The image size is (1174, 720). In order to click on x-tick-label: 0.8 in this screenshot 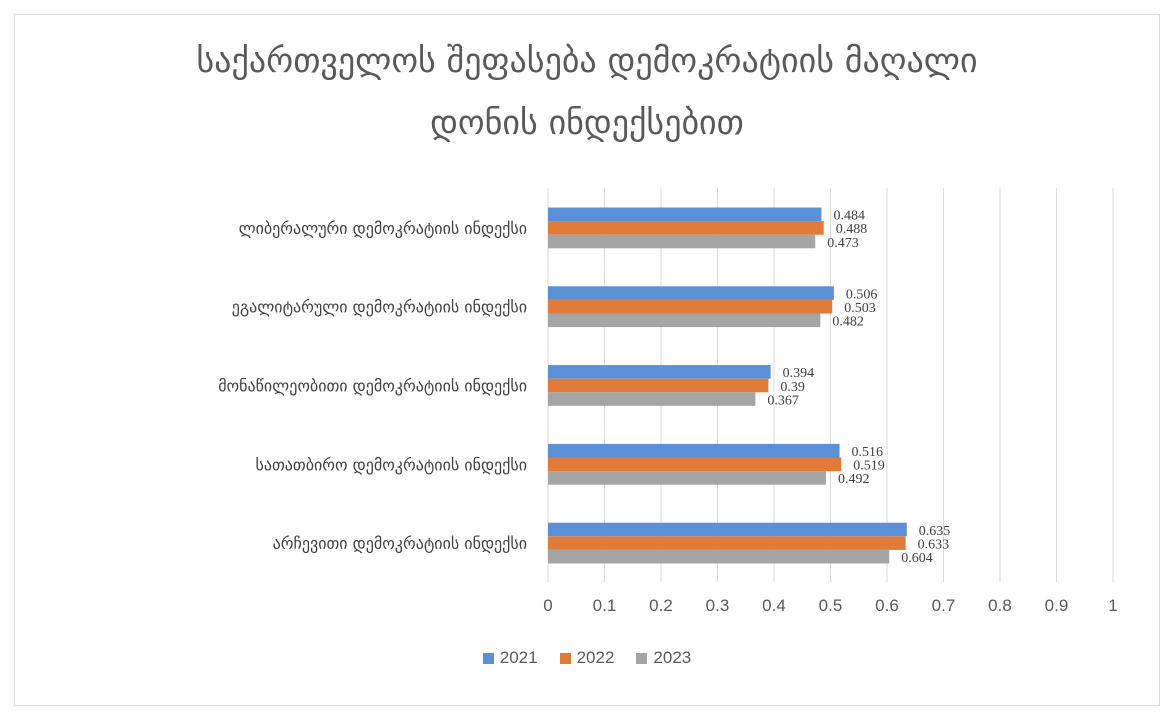, I will do `click(1000, 605)`.